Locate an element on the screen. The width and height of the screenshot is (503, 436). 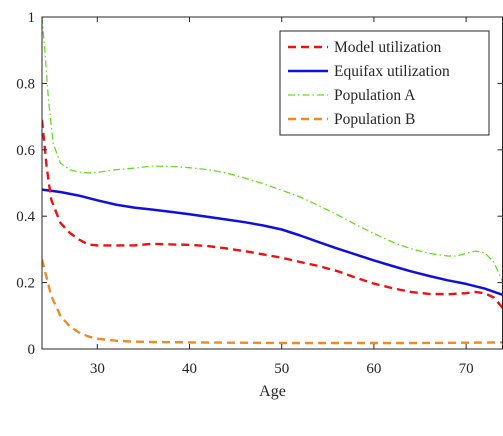
y-tick-label: 0.4 is located at coordinates (25, 217).